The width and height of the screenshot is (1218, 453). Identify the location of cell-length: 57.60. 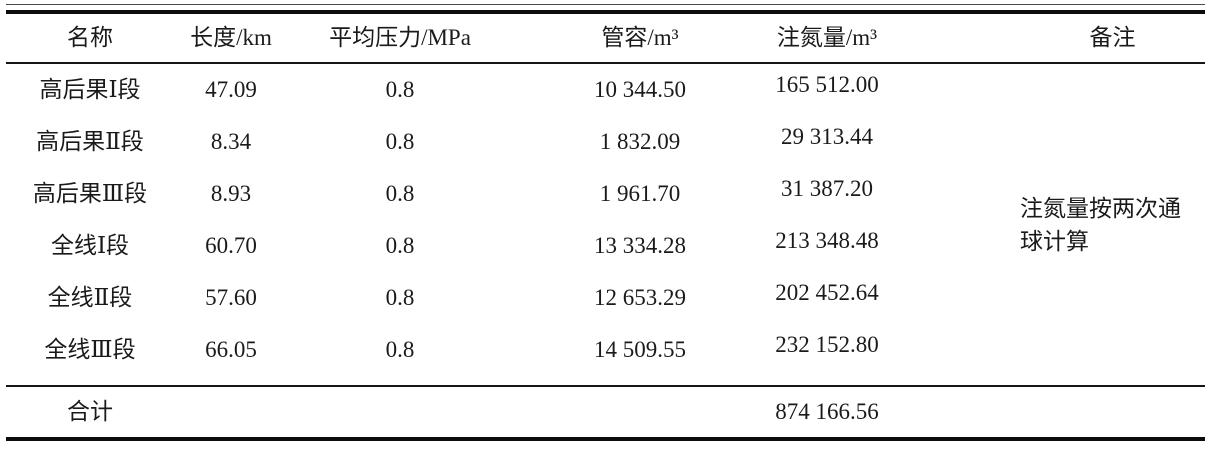
(231, 297).